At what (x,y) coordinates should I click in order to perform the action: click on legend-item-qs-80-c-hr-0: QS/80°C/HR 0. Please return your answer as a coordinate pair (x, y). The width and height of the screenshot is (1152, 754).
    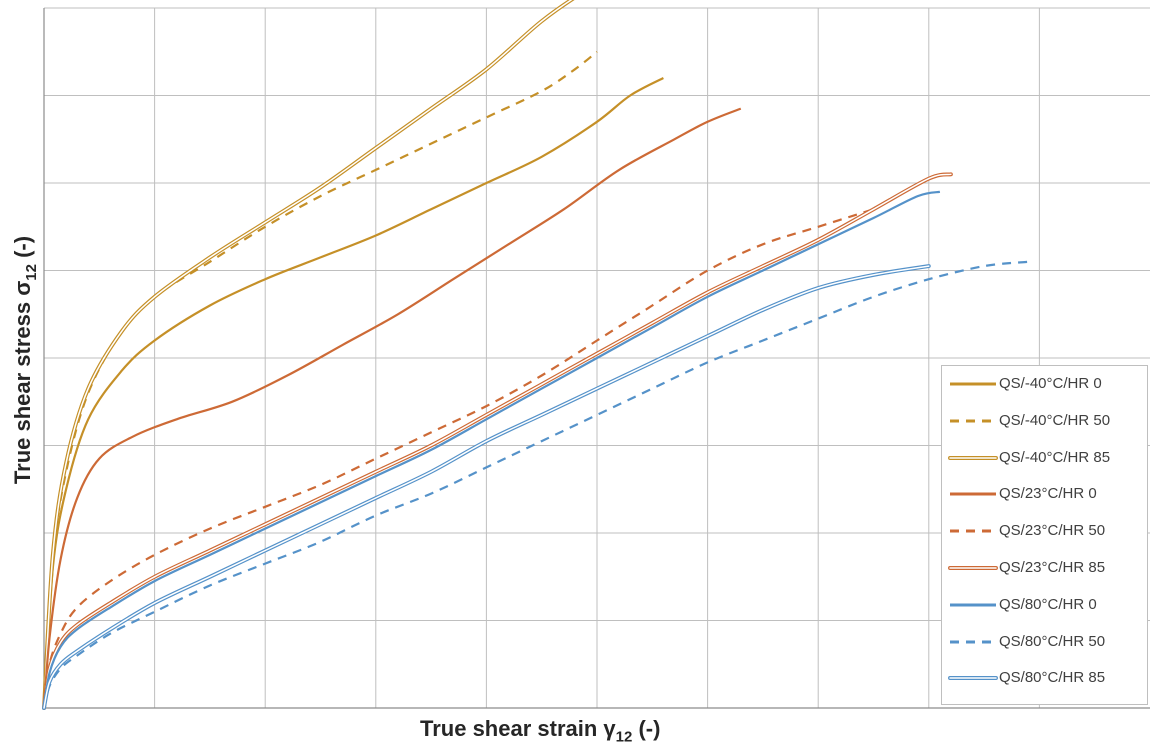
    Looking at the image, I should click on (1044, 605).